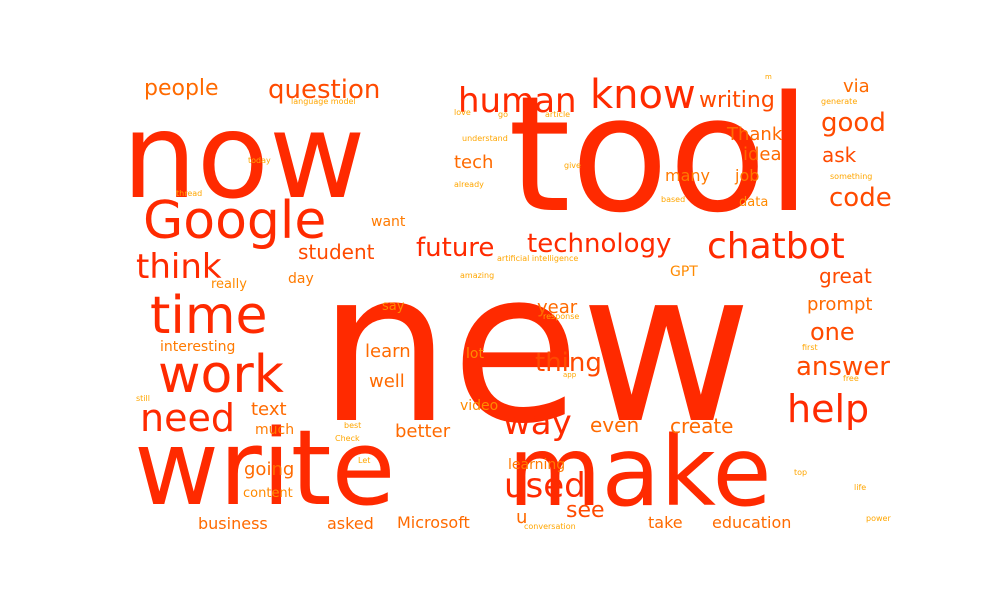 This screenshot has height=600, width=1000. Describe the element at coordinates (143, 398) in the screenshot. I see `word-still: still` at that location.